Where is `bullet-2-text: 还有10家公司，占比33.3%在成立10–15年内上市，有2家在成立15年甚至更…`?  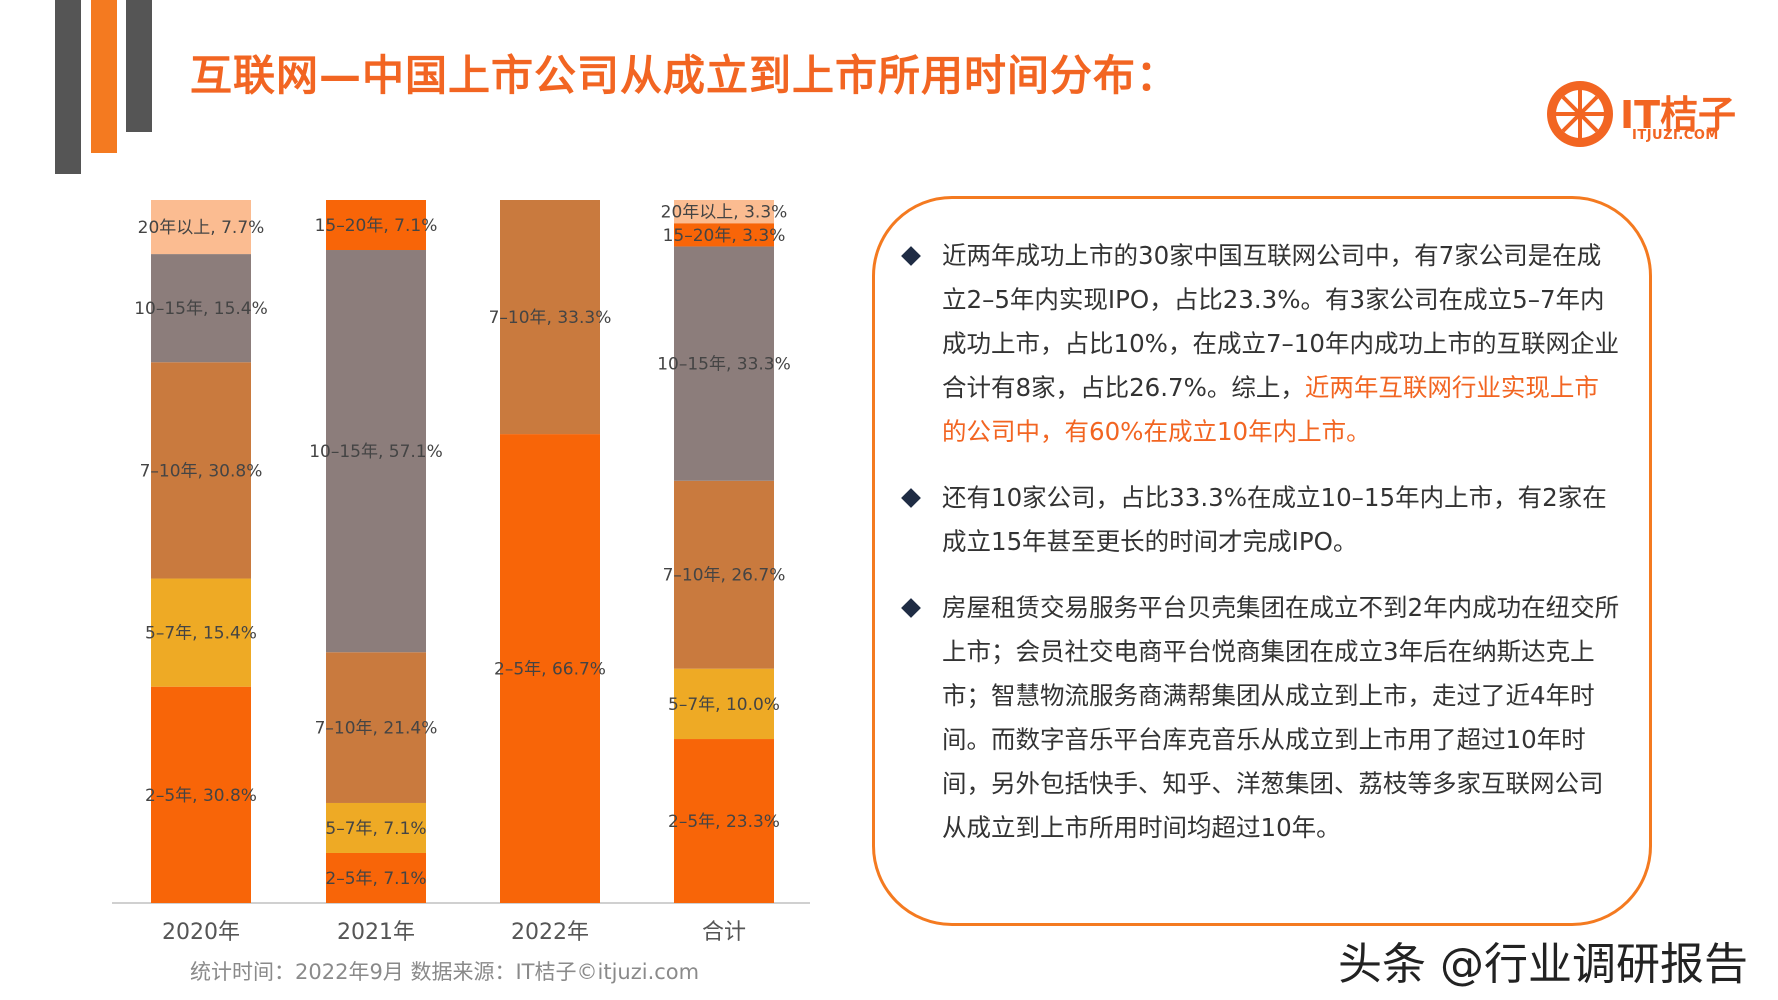 bullet-2-text: 还有10家公司，占比33.3%在成立10–15年内上市，有2家在成立15年甚至更… is located at coordinates (1274, 519).